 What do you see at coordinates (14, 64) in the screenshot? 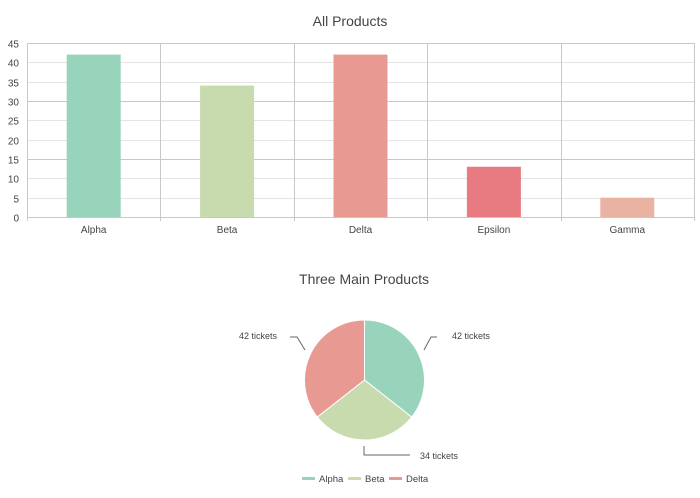
I see `y-tick-label: 40` at bounding box center [14, 64].